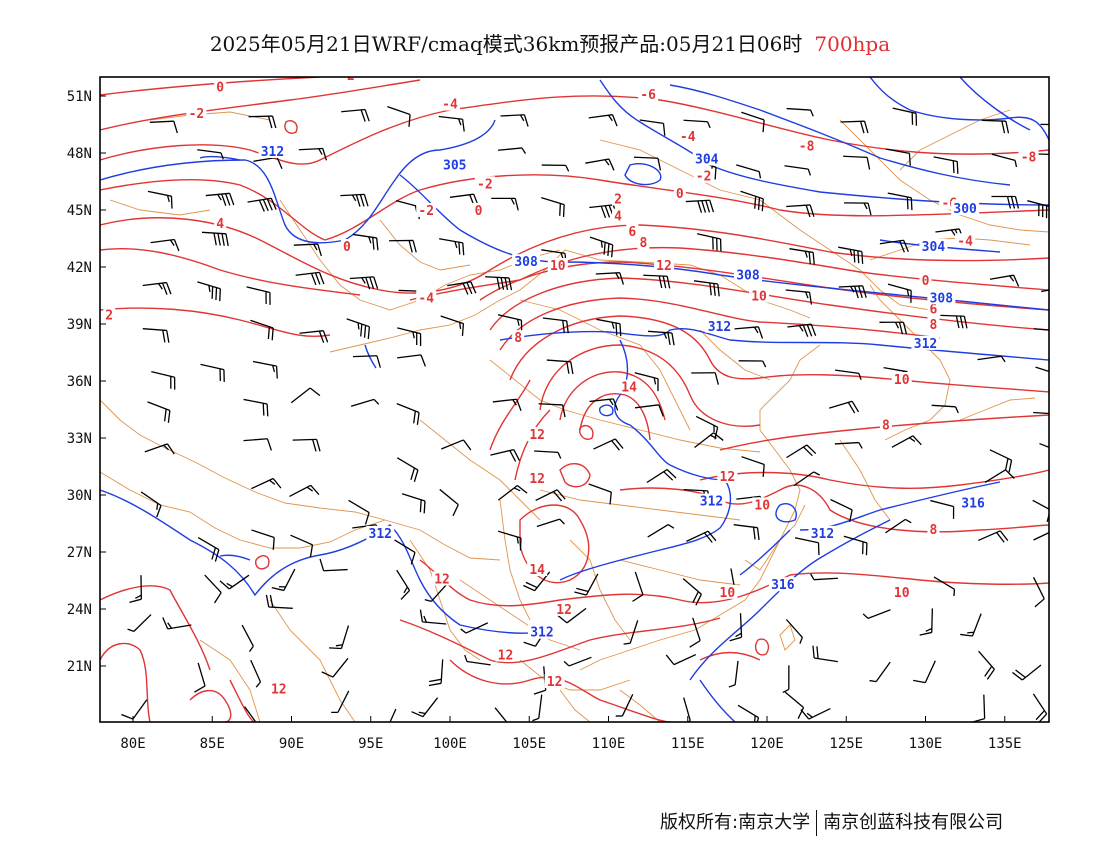 This screenshot has width=1100, height=850. What do you see at coordinates (79, 610) in the screenshot?
I see `lat-tick-label: 24N` at bounding box center [79, 610].